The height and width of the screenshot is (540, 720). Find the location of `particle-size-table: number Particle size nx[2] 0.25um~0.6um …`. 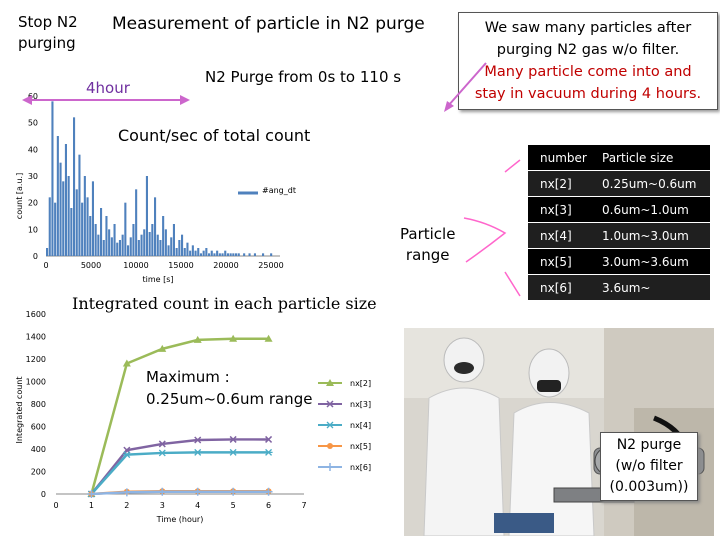

particle-size-table: number Particle size nx[2] 0.25um~0.6um … is located at coordinates (619, 223).